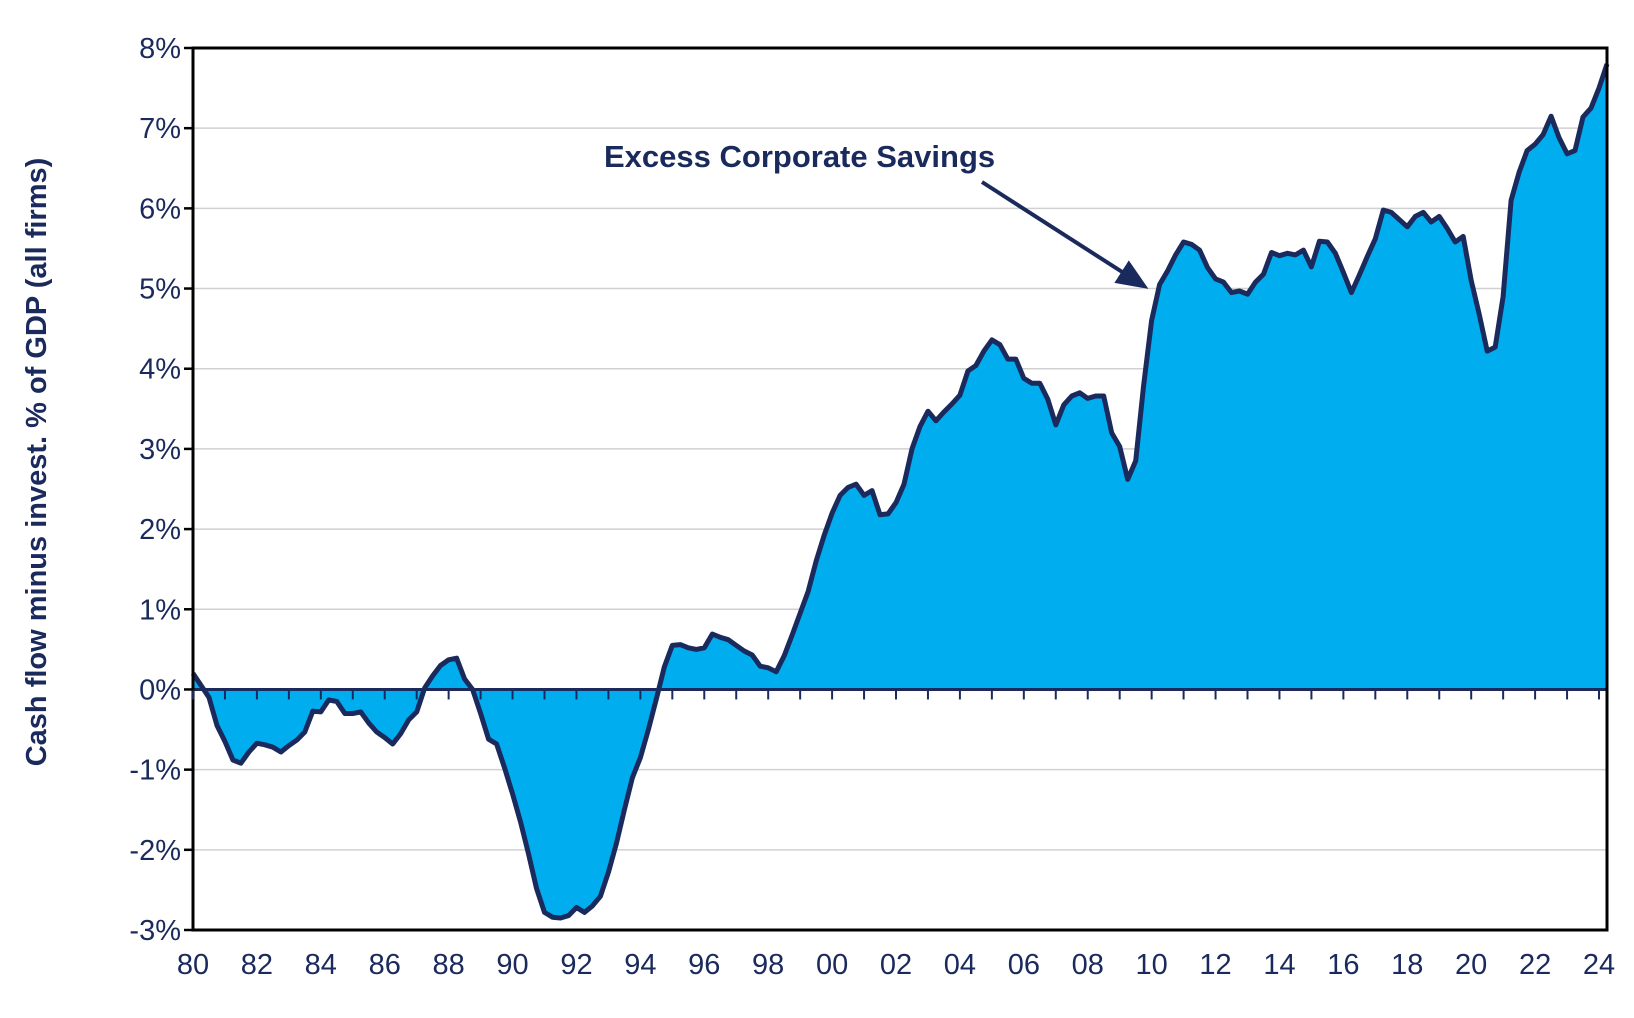 This screenshot has height=1018, width=1634. What do you see at coordinates (160, 690) in the screenshot?
I see `y-tick-label: 0%` at bounding box center [160, 690].